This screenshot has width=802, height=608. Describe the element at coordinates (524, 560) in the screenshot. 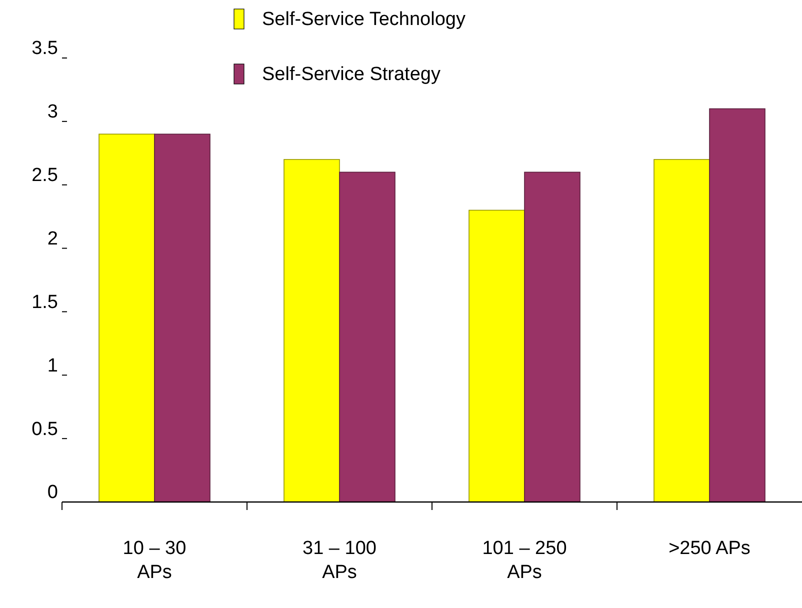

I see `x-tick-label: 101 – 250 APs` at that location.